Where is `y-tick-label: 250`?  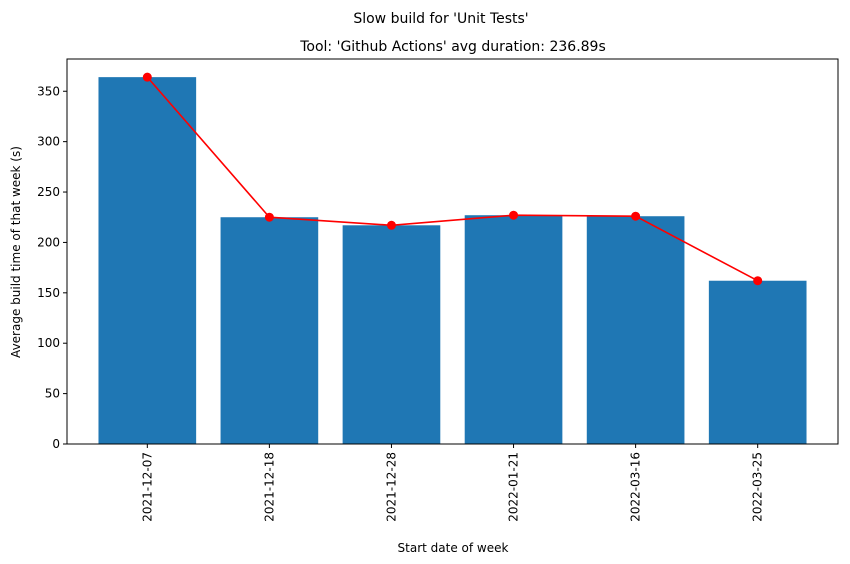 y-tick-label: 250 is located at coordinates (48, 192).